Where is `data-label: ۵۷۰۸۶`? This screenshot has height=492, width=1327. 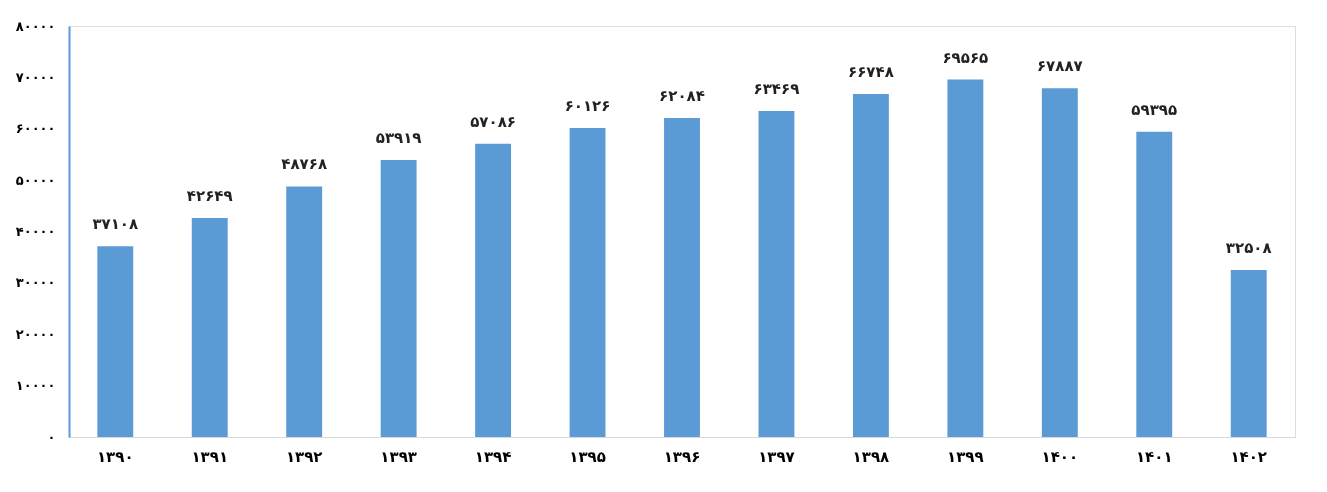 data-label: ۵۷۰۸۶ is located at coordinates (493, 121).